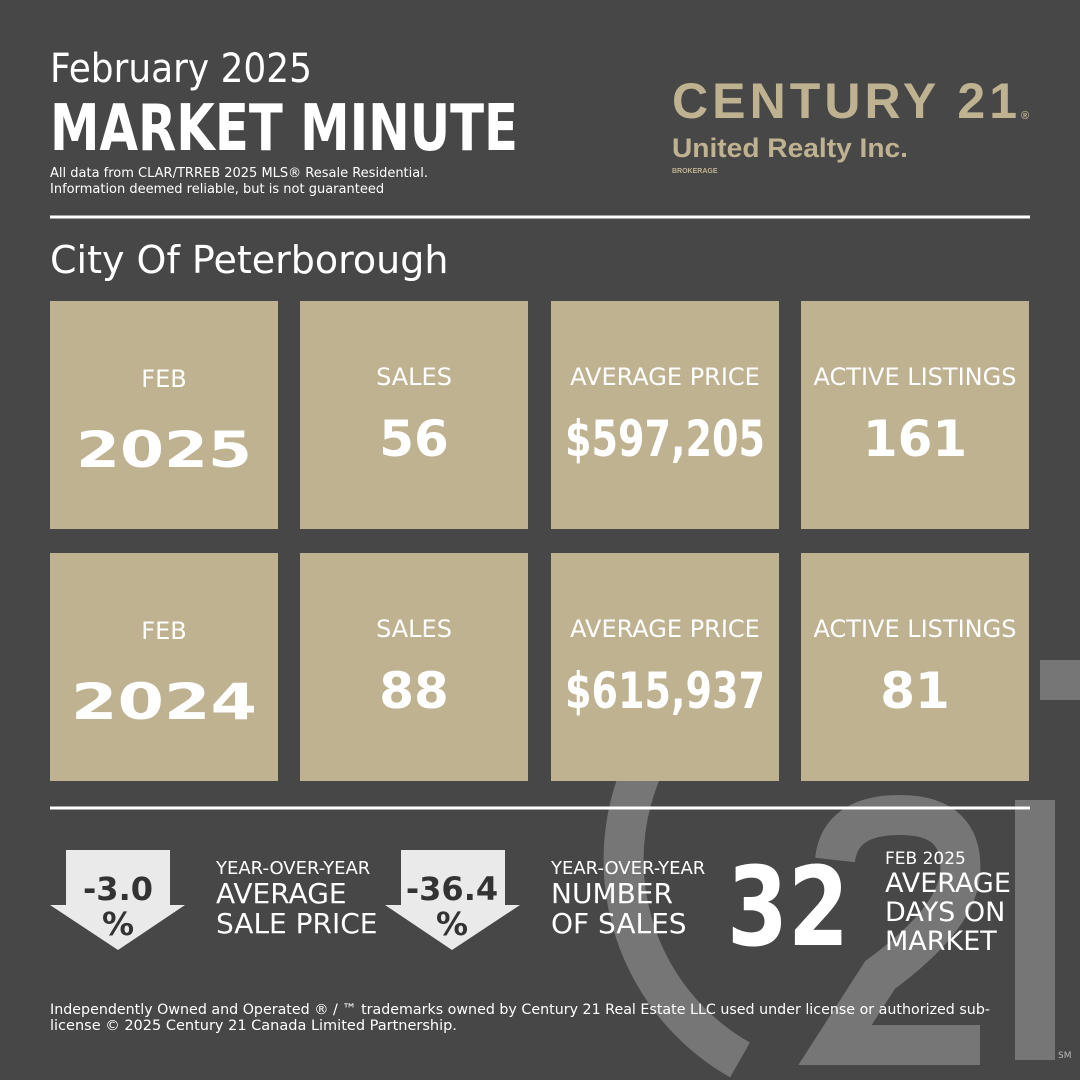 This screenshot has height=1080, width=1080. I want to click on summary-label: DAYS ON, so click(945, 912).